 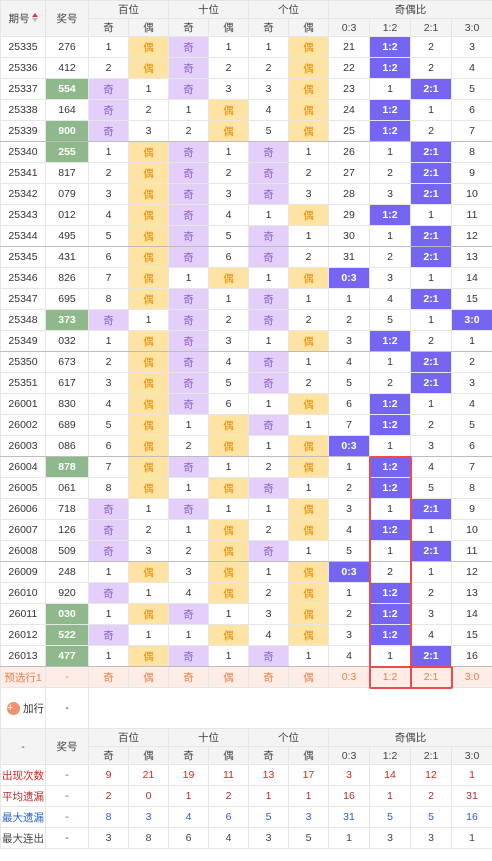 What do you see at coordinates (349, 383) in the screenshot?
I see `cell: 5` at bounding box center [349, 383].